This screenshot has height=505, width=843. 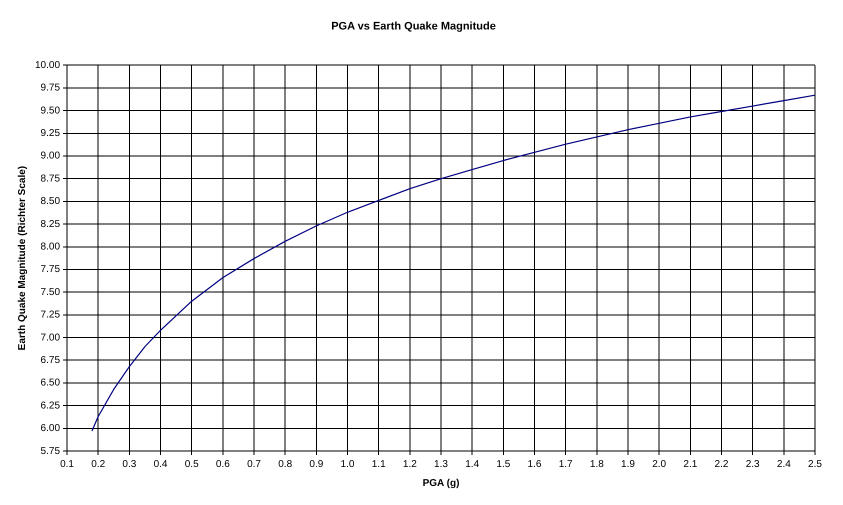 I want to click on x-tick-label: 0.9, so click(x=316, y=464).